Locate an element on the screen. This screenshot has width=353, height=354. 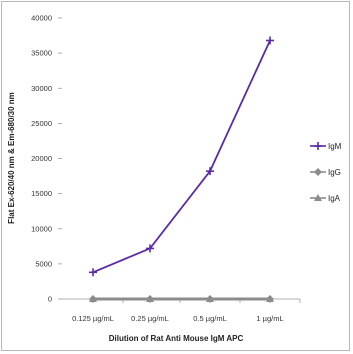
y-axis-title: Flat Ex-620/40 nm & Em-680/30 nm is located at coordinates (11, 158).